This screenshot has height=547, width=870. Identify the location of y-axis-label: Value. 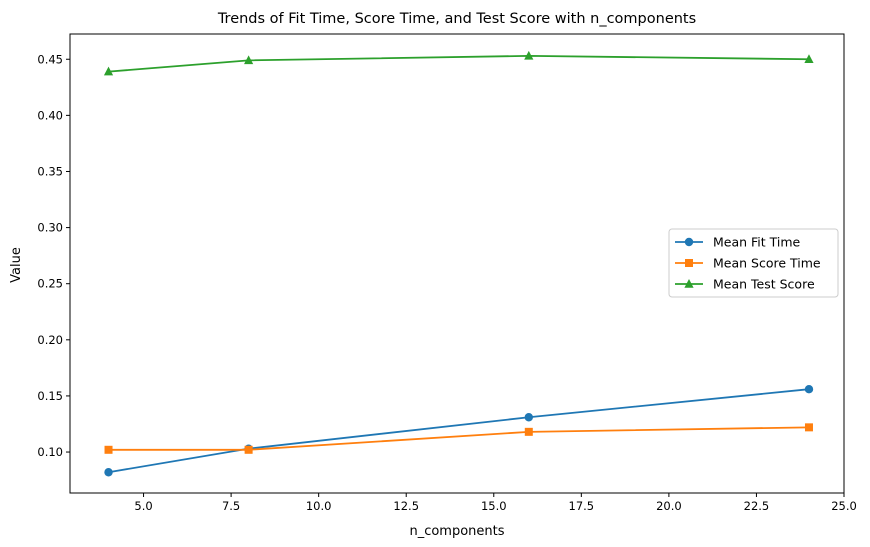
(16, 265).